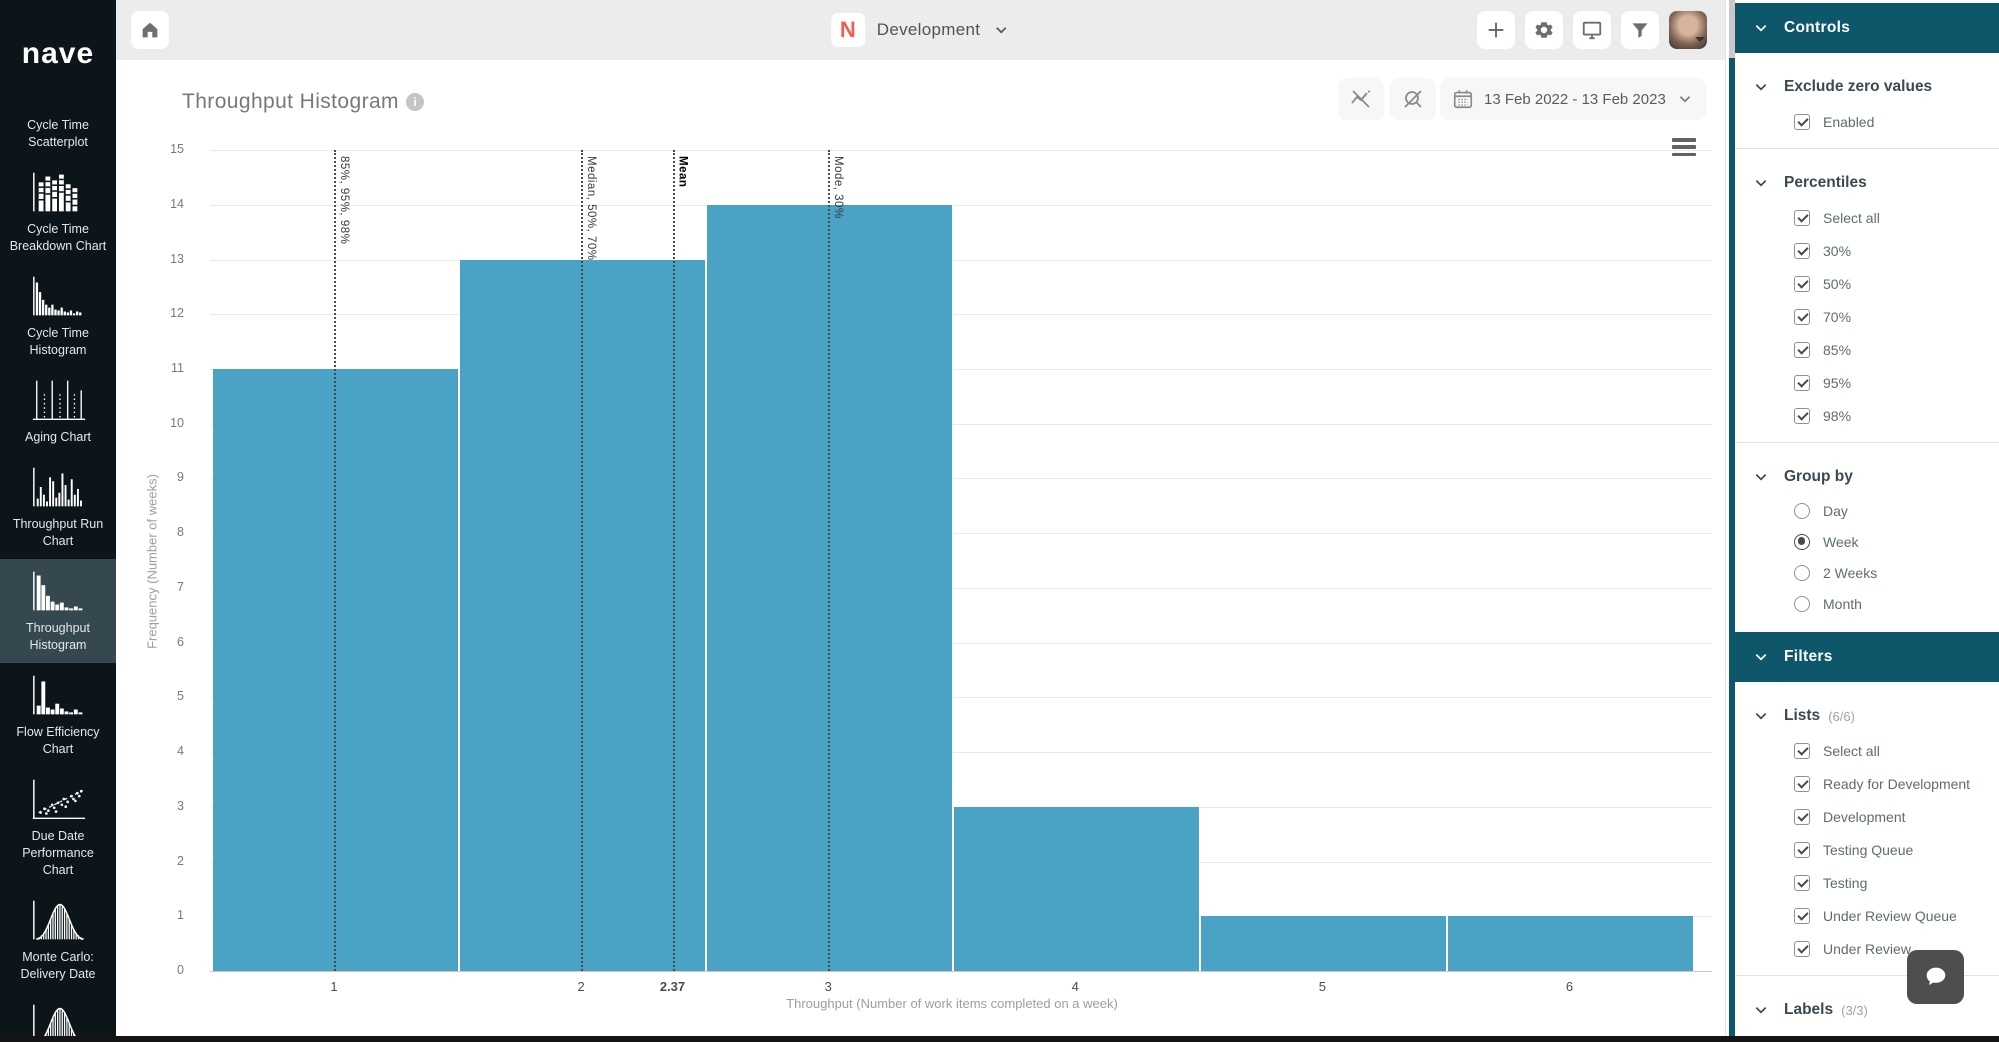 The width and height of the screenshot is (1999, 1042). I want to click on sidebar-item-throughput-histogram: Throughput Histogram, so click(58, 611).